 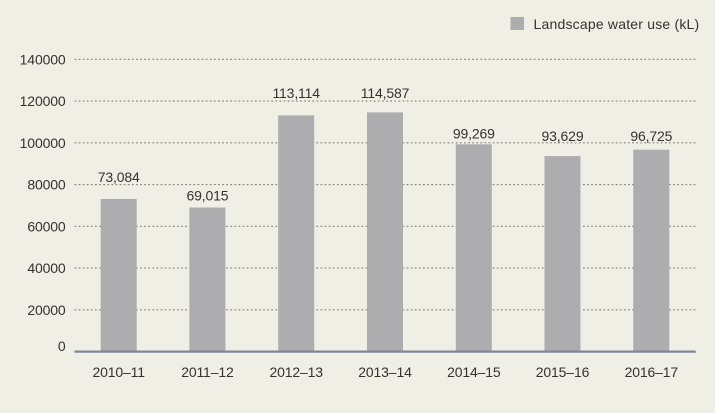 What do you see at coordinates (385, 93) in the screenshot?
I see `svg-text: 114,587` at bounding box center [385, 93].